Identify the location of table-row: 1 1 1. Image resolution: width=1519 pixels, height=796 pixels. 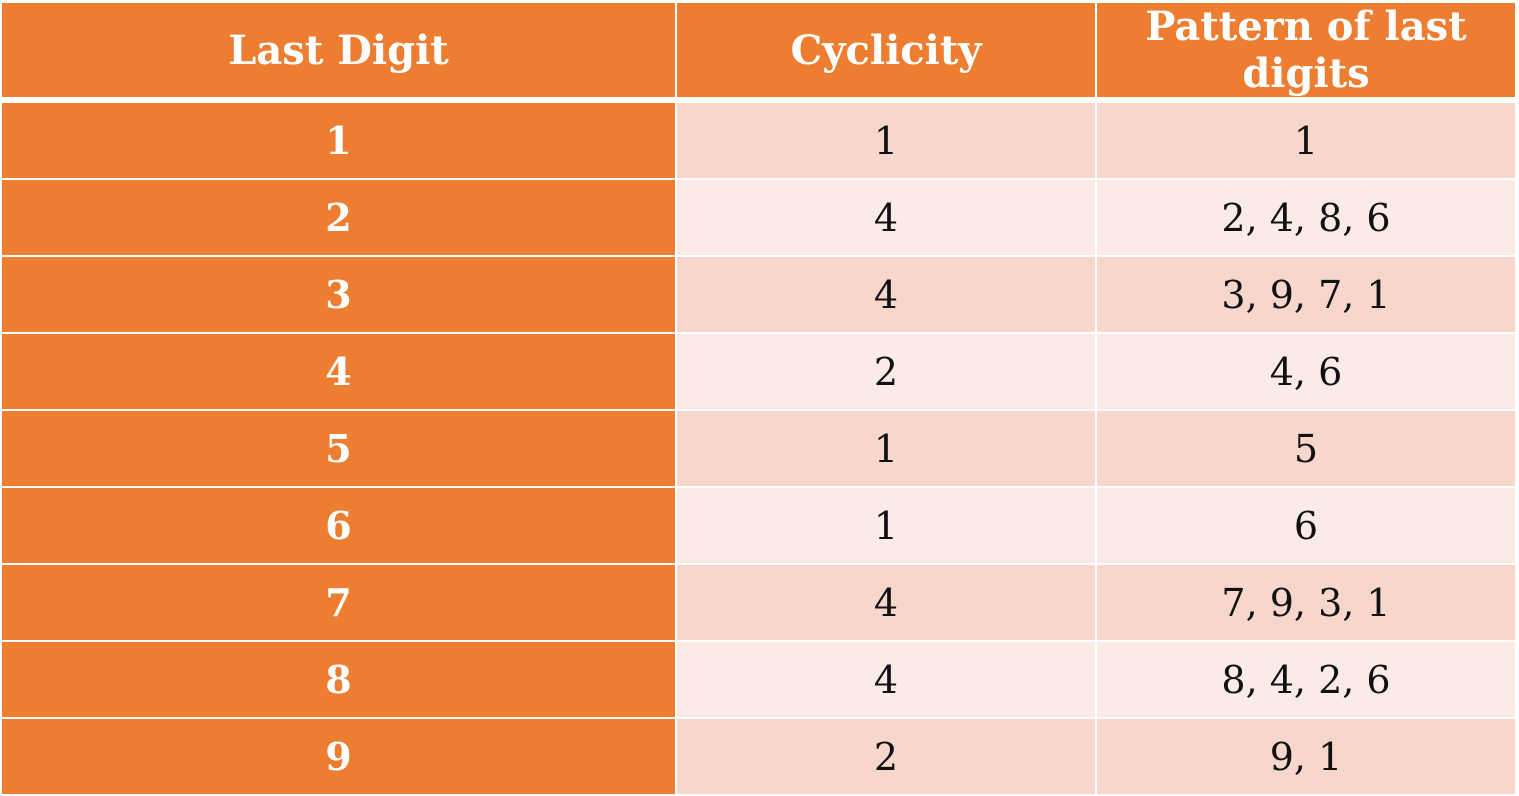
(758, 140).